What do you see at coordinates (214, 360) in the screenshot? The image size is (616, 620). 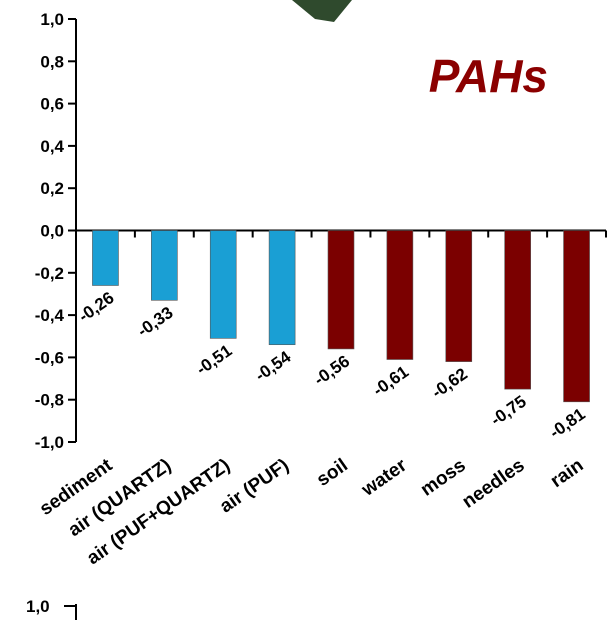 I see `data-label: -0,51` at bounding box center [214, 360].